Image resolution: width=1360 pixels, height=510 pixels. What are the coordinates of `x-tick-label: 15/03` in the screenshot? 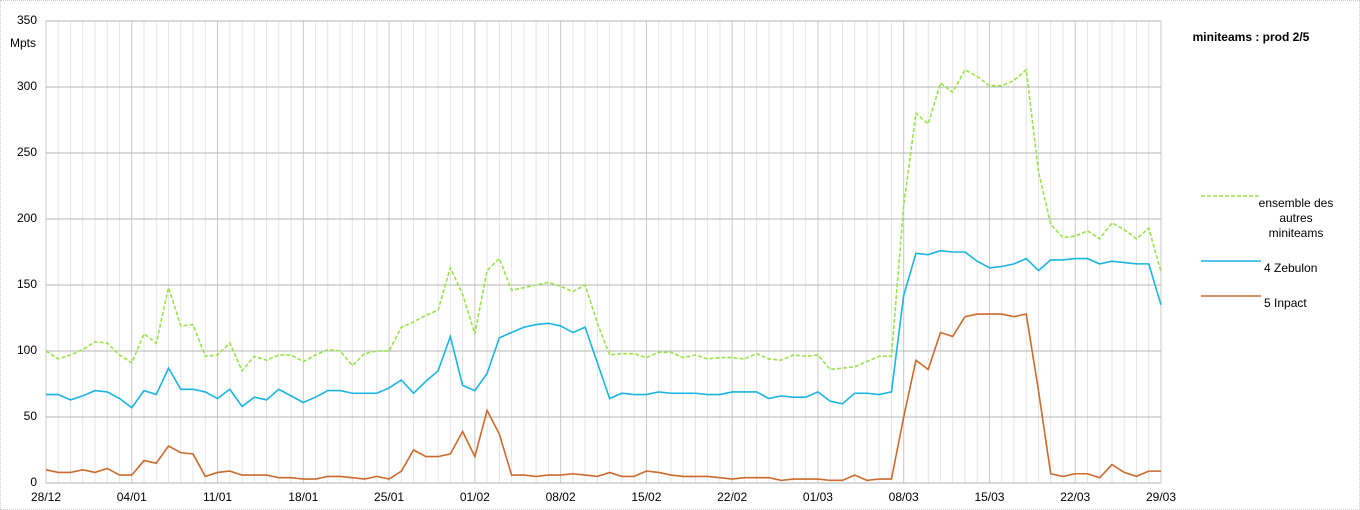 It's located at (989, 497).